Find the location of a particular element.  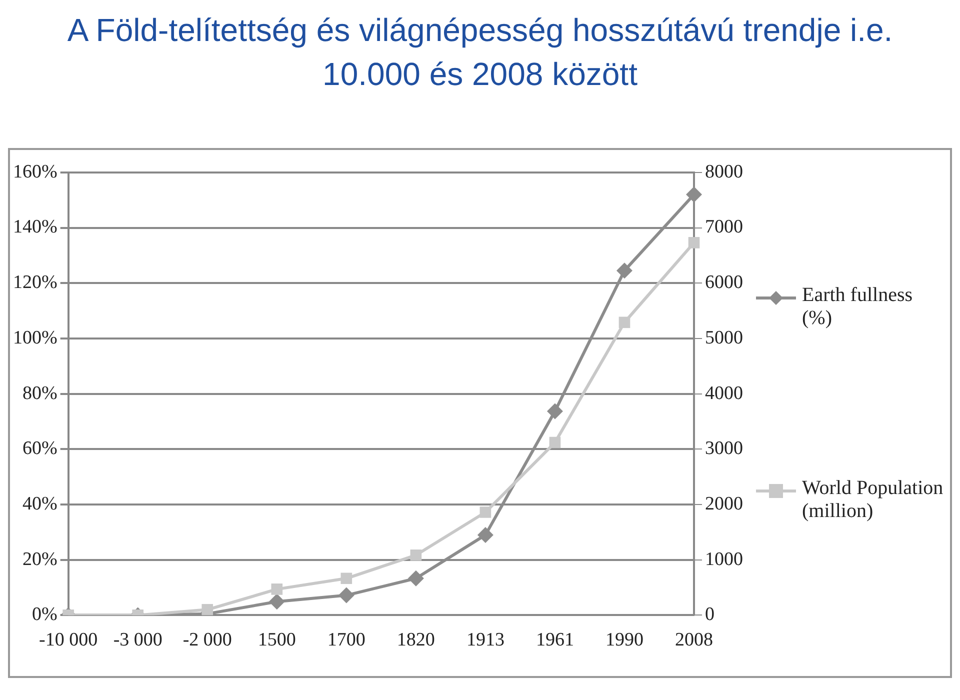

y-tick-label: 60% is located at coordinates (40, 449).